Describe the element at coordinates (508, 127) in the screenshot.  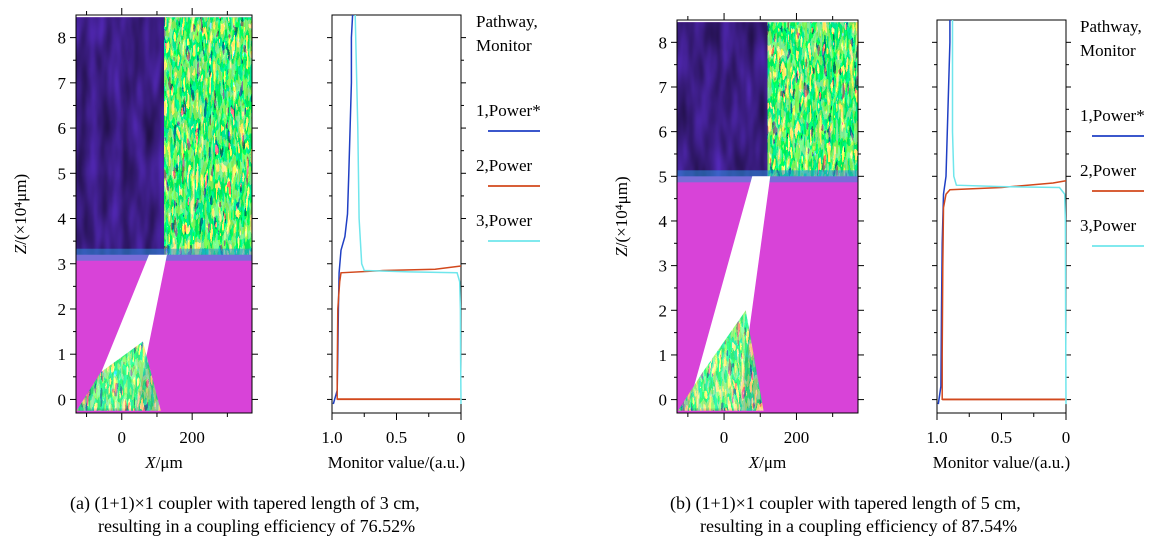
I see `legend-a: Pathway, Monitor 1,Power* 2,Power 3,Power` at that location.